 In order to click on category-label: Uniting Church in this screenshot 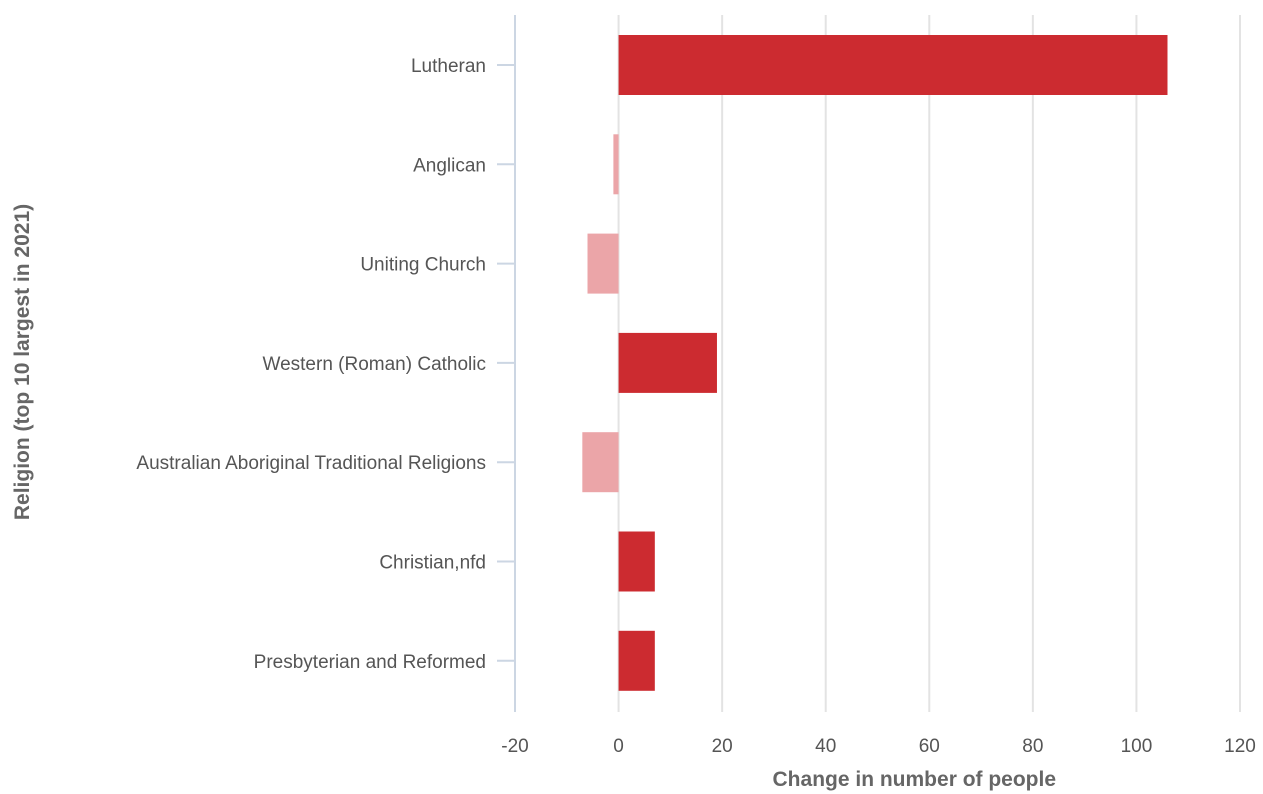, I will do `click(423, 265)`.